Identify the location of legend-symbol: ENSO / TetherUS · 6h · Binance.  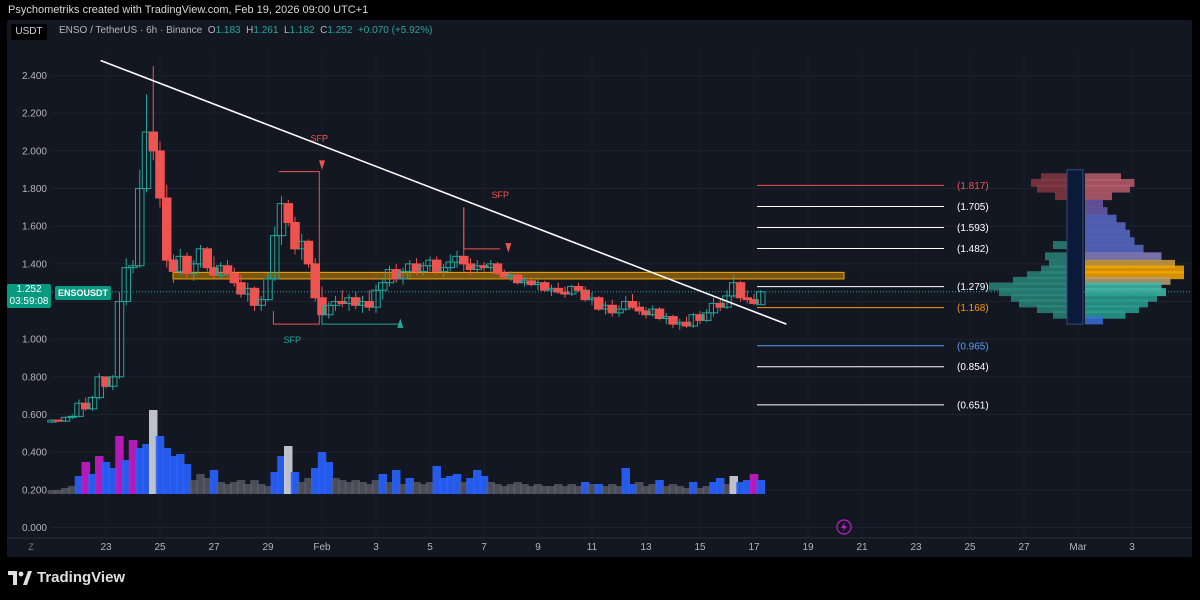
(131, 30).